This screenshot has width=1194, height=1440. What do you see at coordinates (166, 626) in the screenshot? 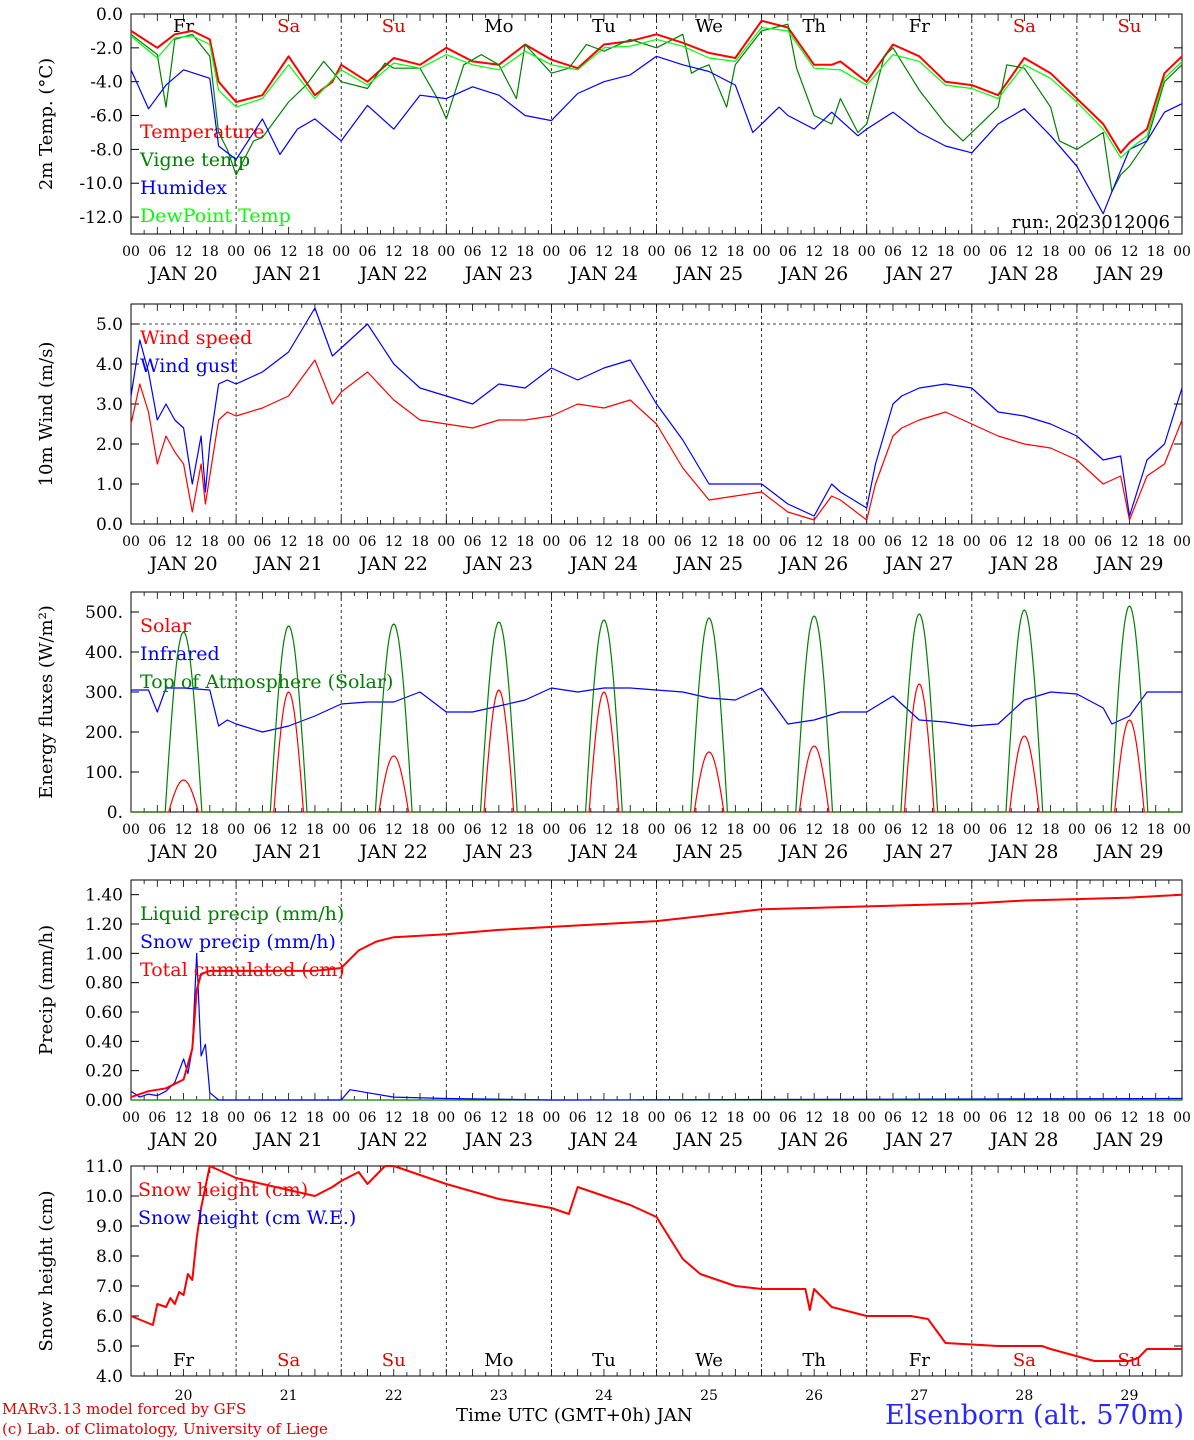
I see `legend-label: Solar` at bounding box center [166, 626].